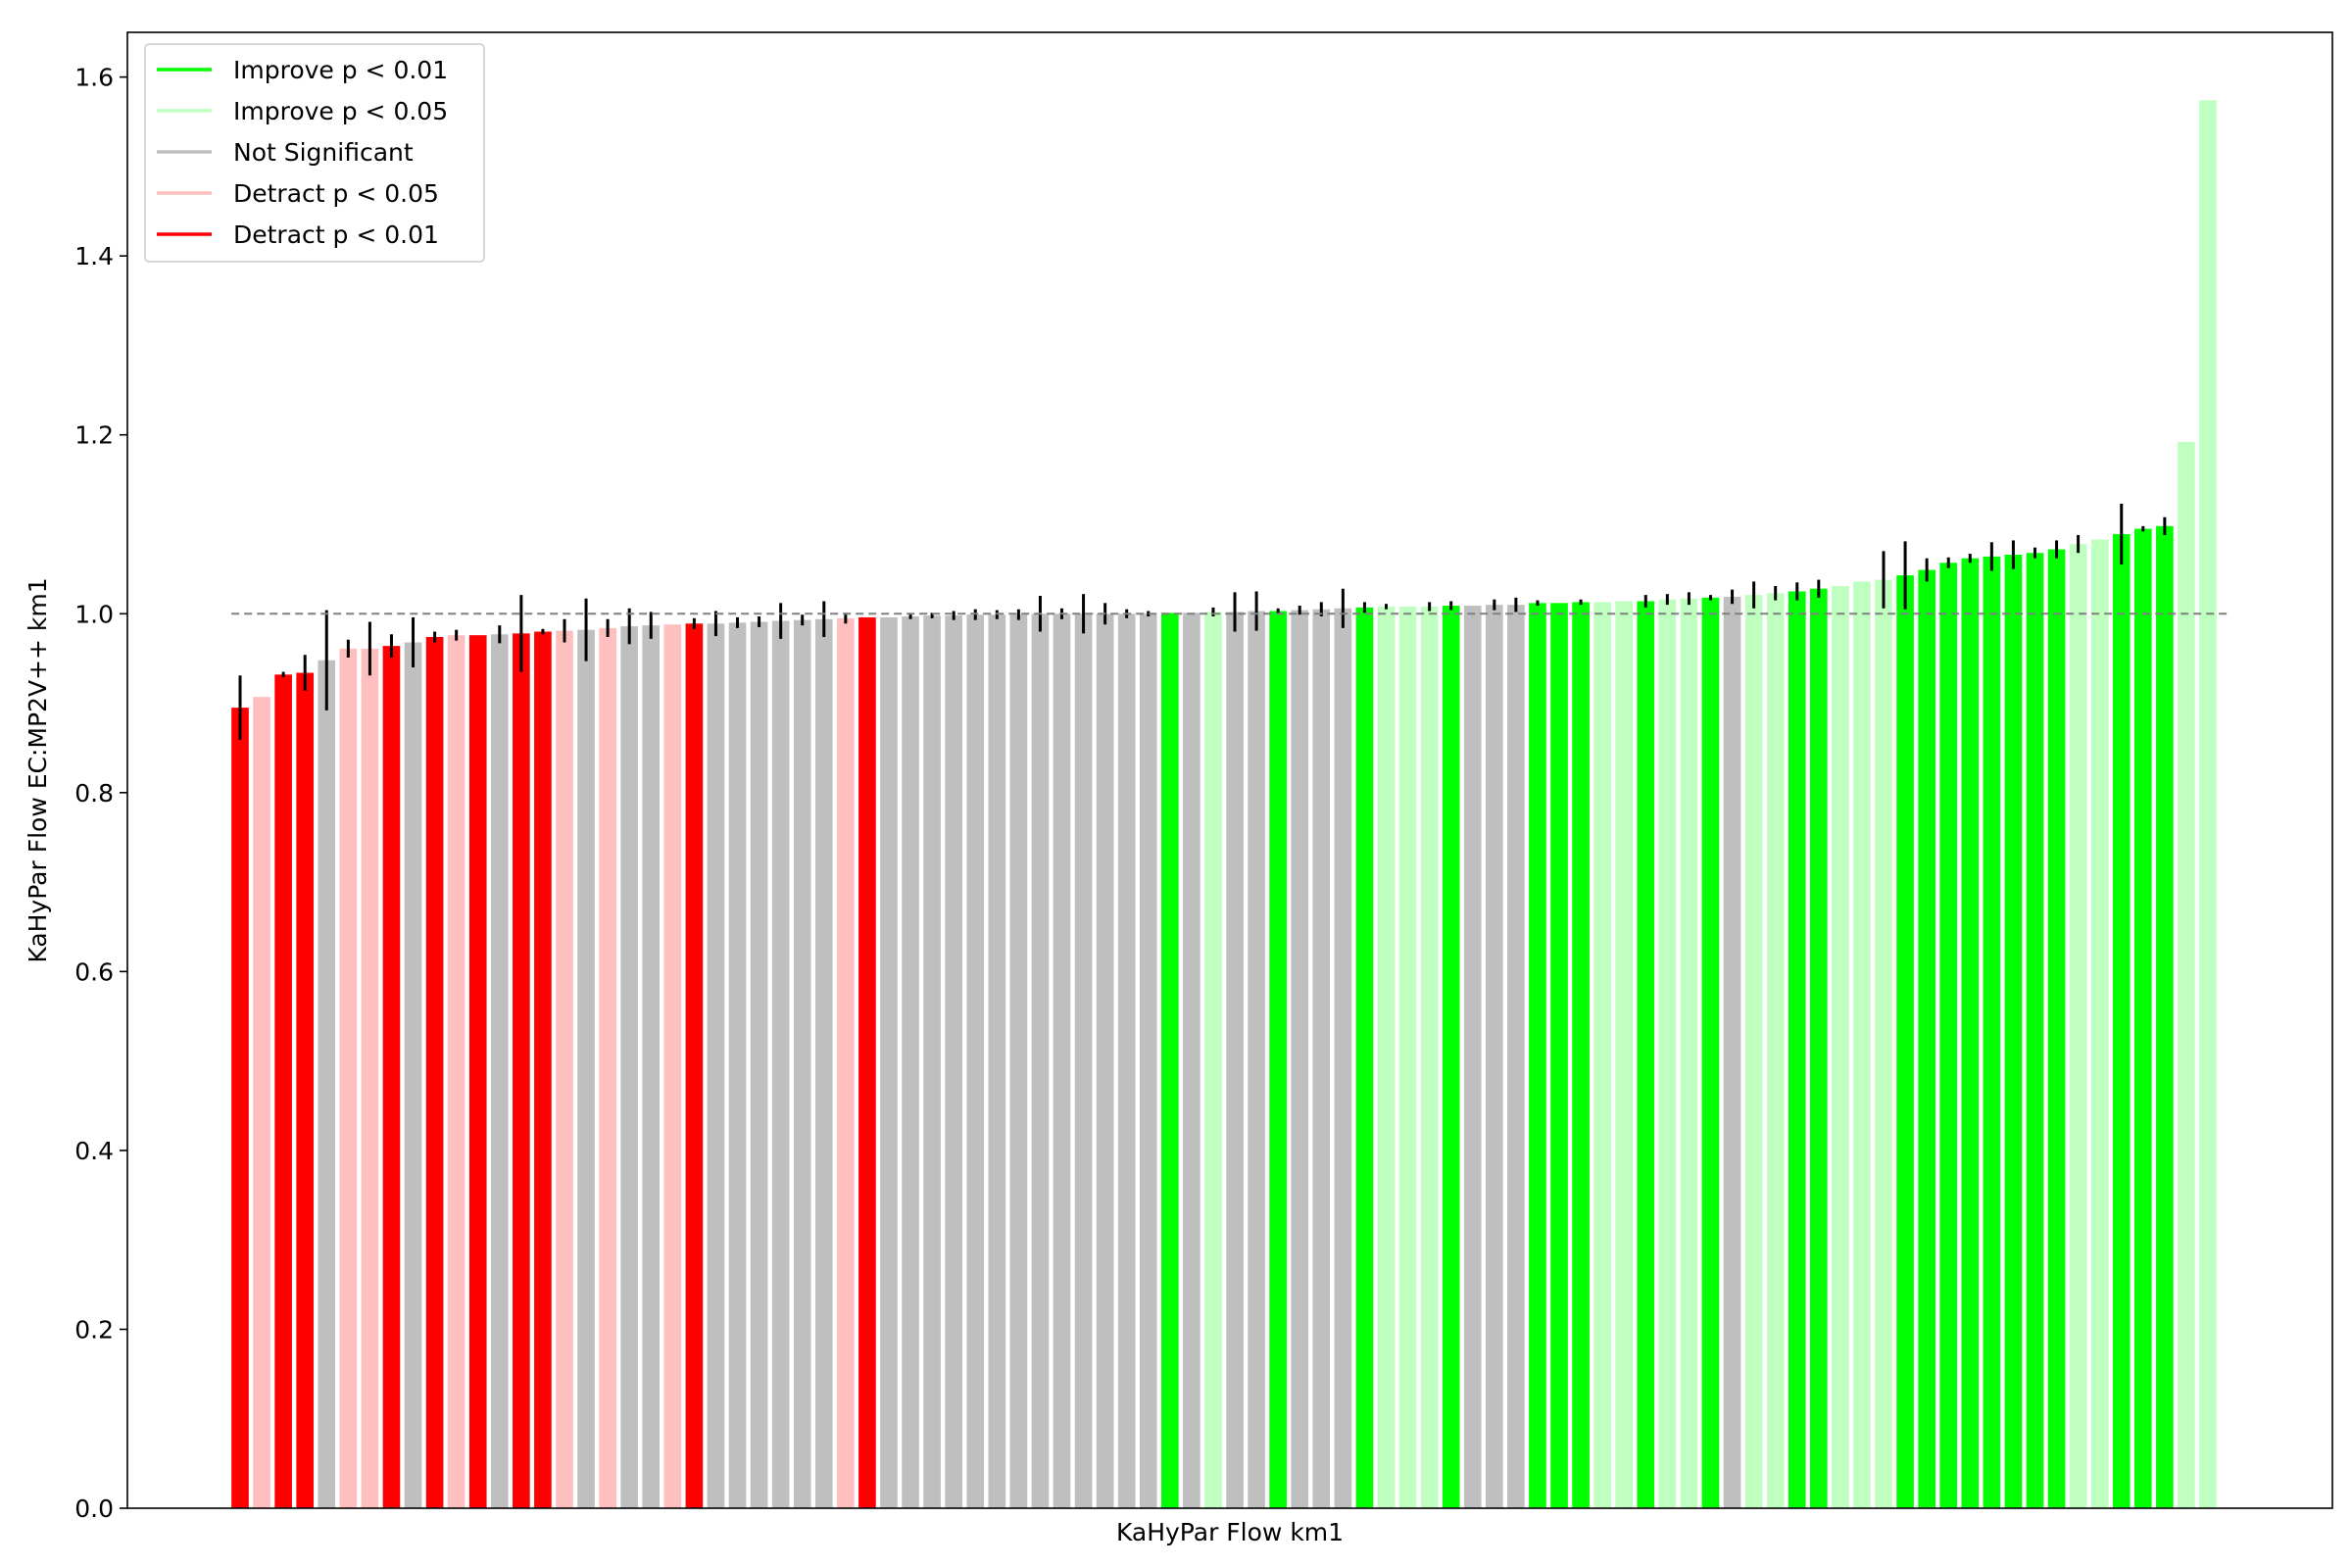  I want to click on legend-label: Improve p < 0.05, so click(340, 111).